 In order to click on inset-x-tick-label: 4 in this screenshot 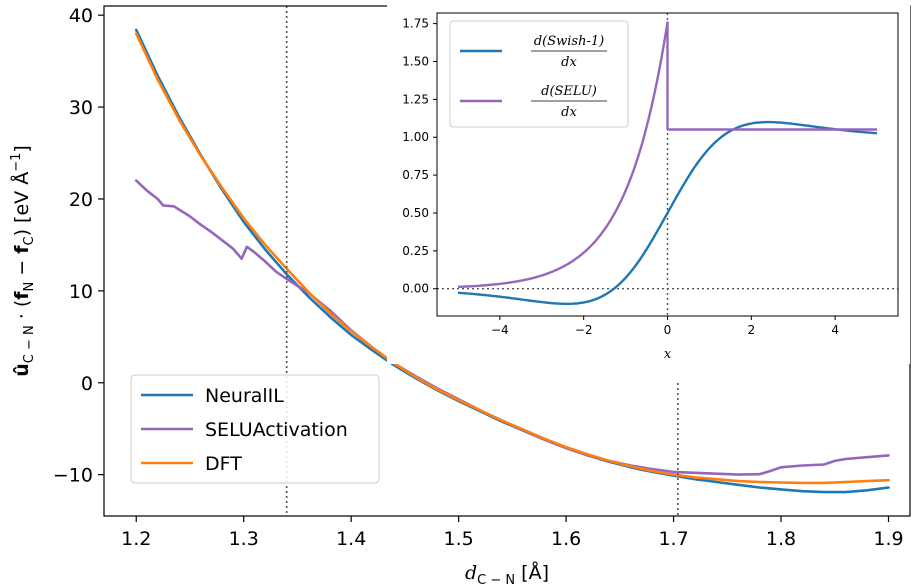, I will do `click(835, 330)`.